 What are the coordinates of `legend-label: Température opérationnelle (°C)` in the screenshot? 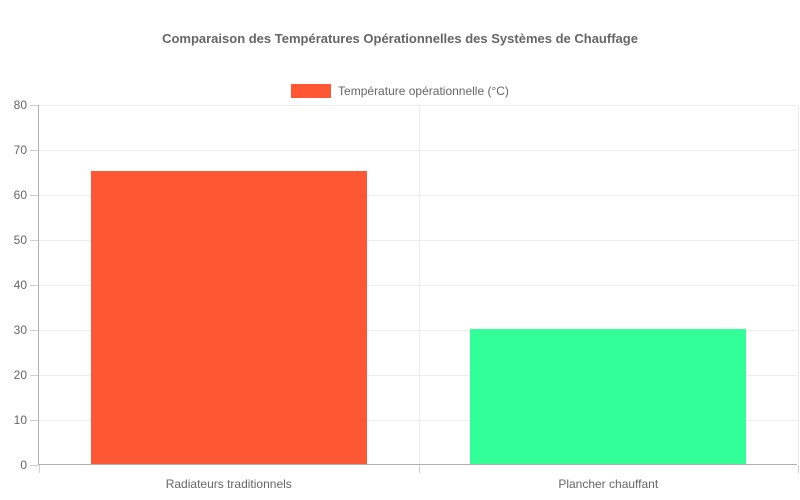 It's located at (423, 91).